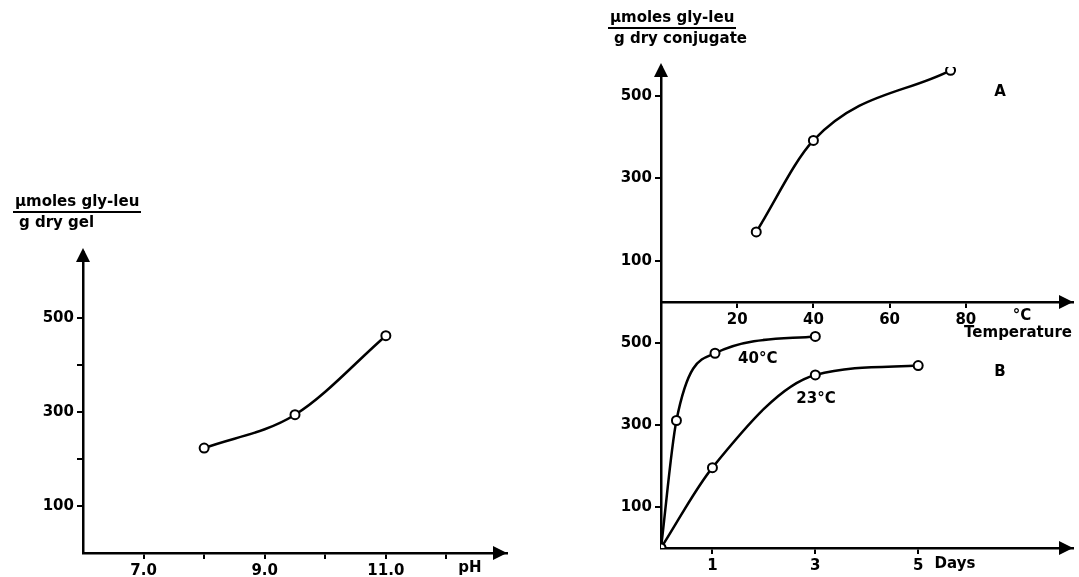 This screenshot has width=1079, height=577. I want to click on annotation: B, so click(1000, 370).